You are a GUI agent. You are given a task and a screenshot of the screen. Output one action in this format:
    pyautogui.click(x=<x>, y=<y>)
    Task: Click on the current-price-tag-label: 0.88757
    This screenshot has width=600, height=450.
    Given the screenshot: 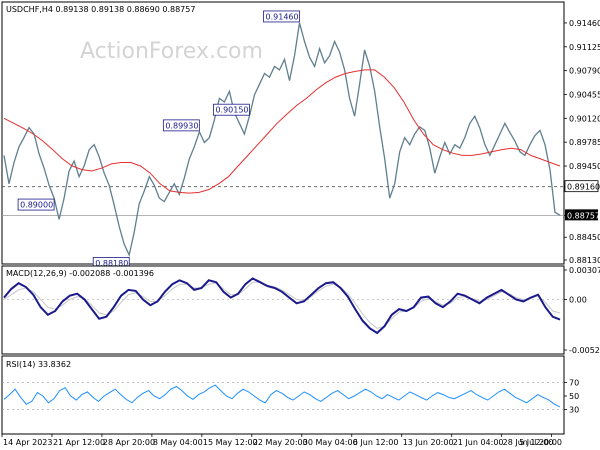 What is the action you would take?
    pyautogui.click(x=583, y=215)
    